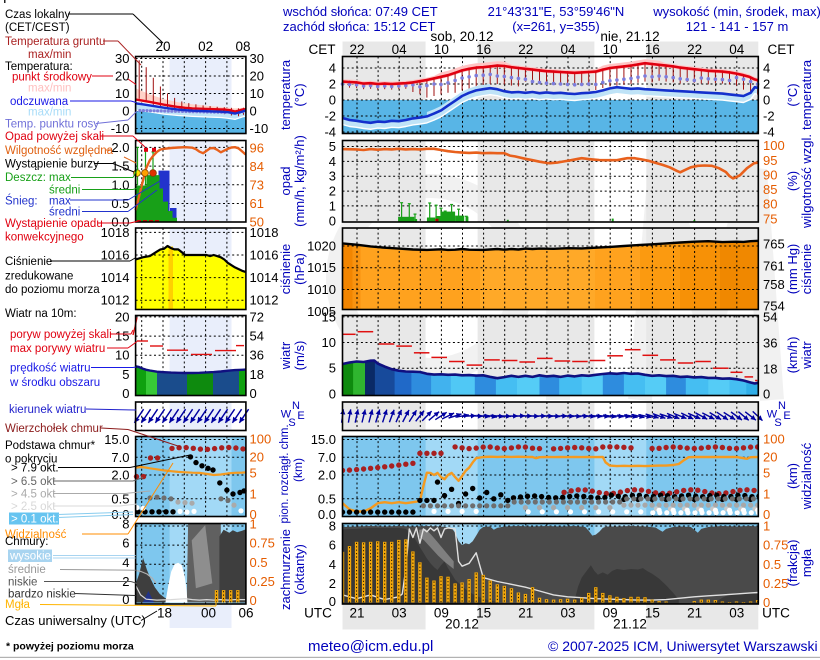 The width and height of the screenshot is (820, 660). I want to click on svg-text: 100, so click(261, 439).